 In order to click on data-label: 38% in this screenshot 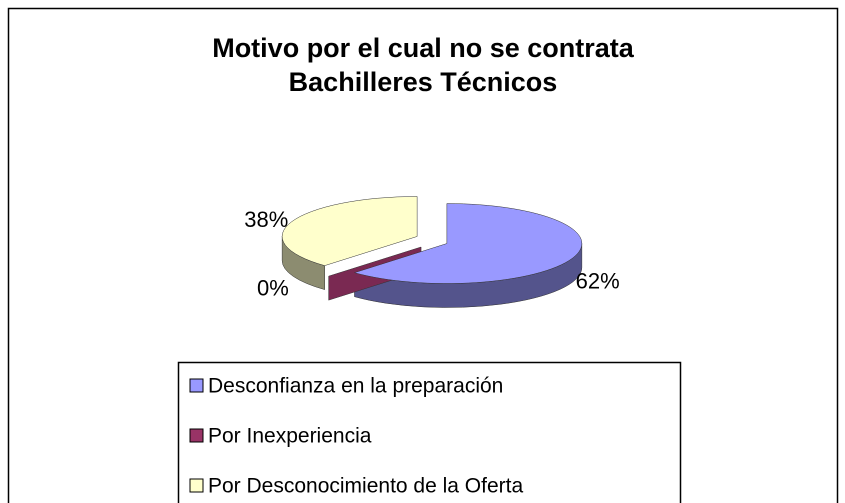, I will do `click(266, 219)`.